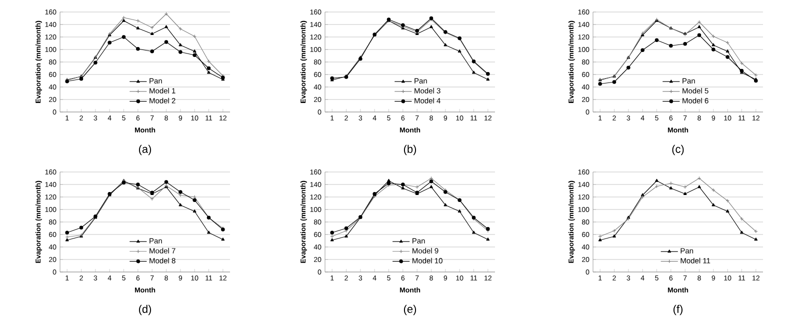  What do you see at coordinates (410, 150) in the screenshot?
I see `text: (b)` at bounding box center [410, 150].